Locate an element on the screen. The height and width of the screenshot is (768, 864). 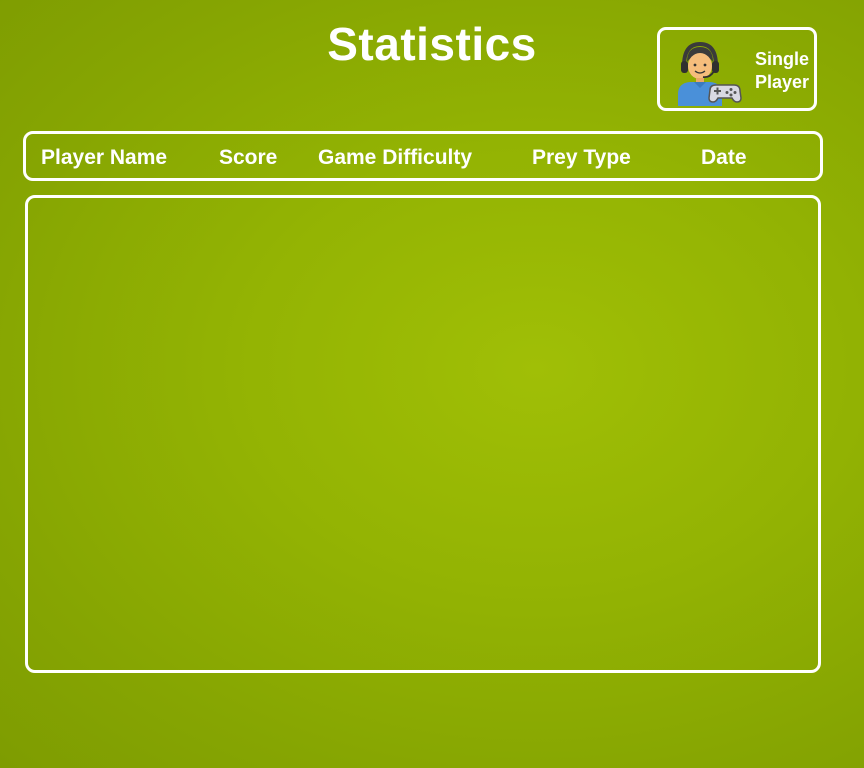
column-header-game-difficulty: Game Difficulty is located at coordinates (395, 157).